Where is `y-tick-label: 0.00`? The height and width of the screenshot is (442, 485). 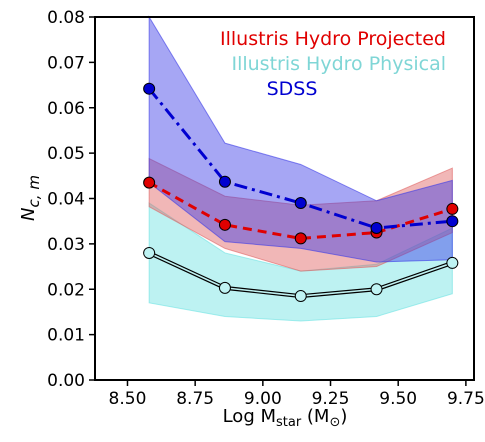 y-tick-label: 0.00 is located at coordinates (66, 381).